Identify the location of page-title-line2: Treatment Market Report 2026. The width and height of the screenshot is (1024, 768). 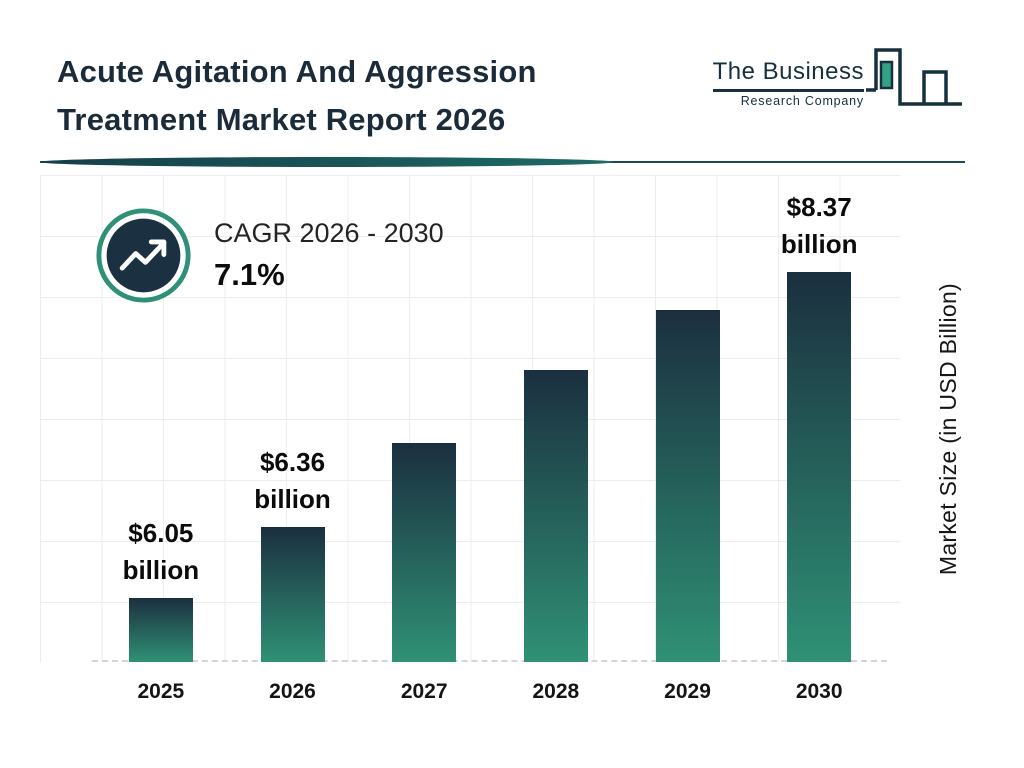
(281, 120).